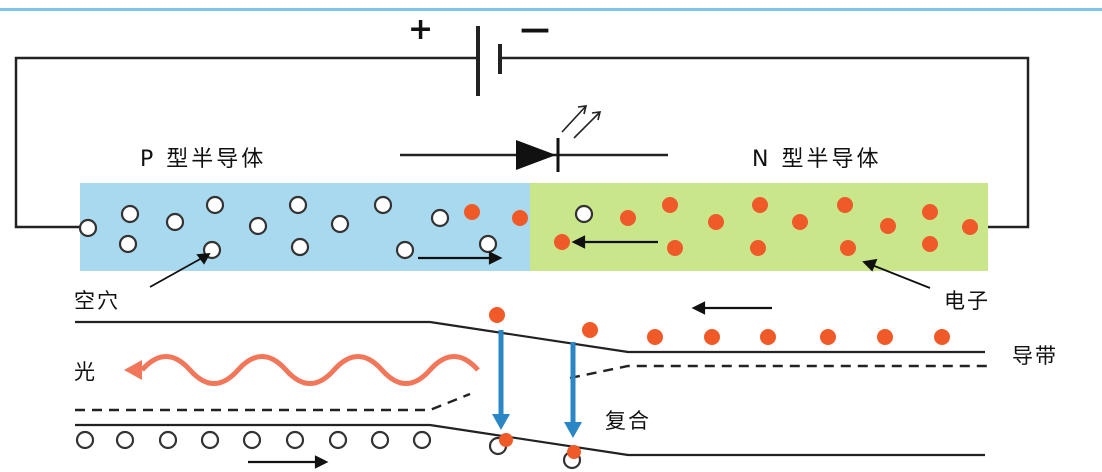 The width and height of the screenshot is (1102, 472). I want to click on label-pointers, so click(540, 270).